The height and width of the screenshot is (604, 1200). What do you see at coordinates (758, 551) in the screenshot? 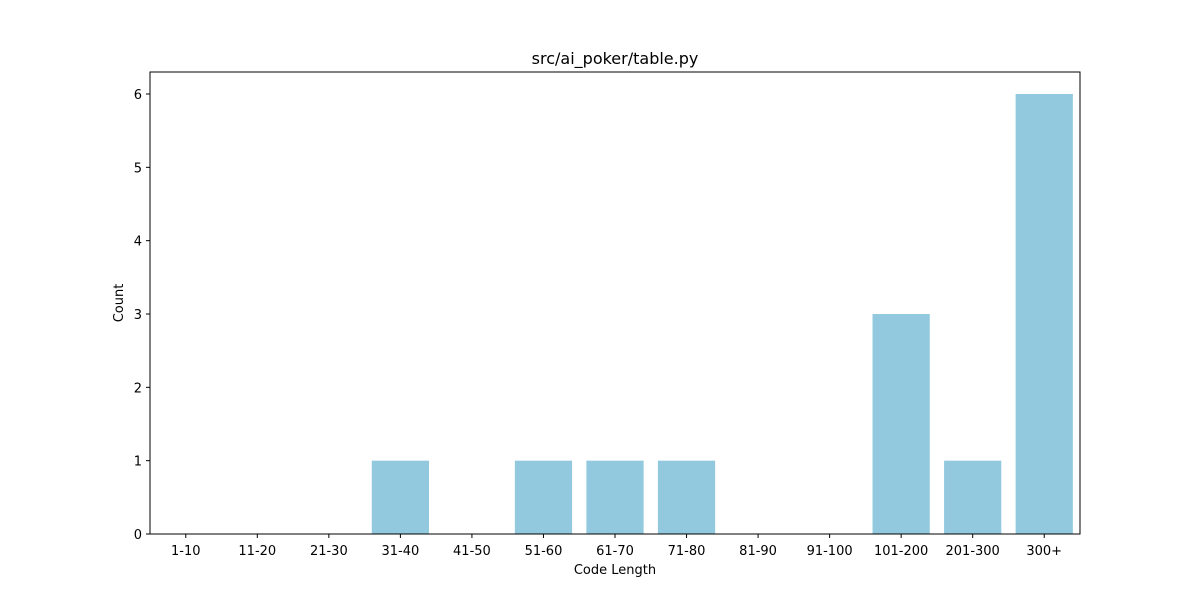
I see `x-tick-label: 81-90` at bounding box center [758, 551].